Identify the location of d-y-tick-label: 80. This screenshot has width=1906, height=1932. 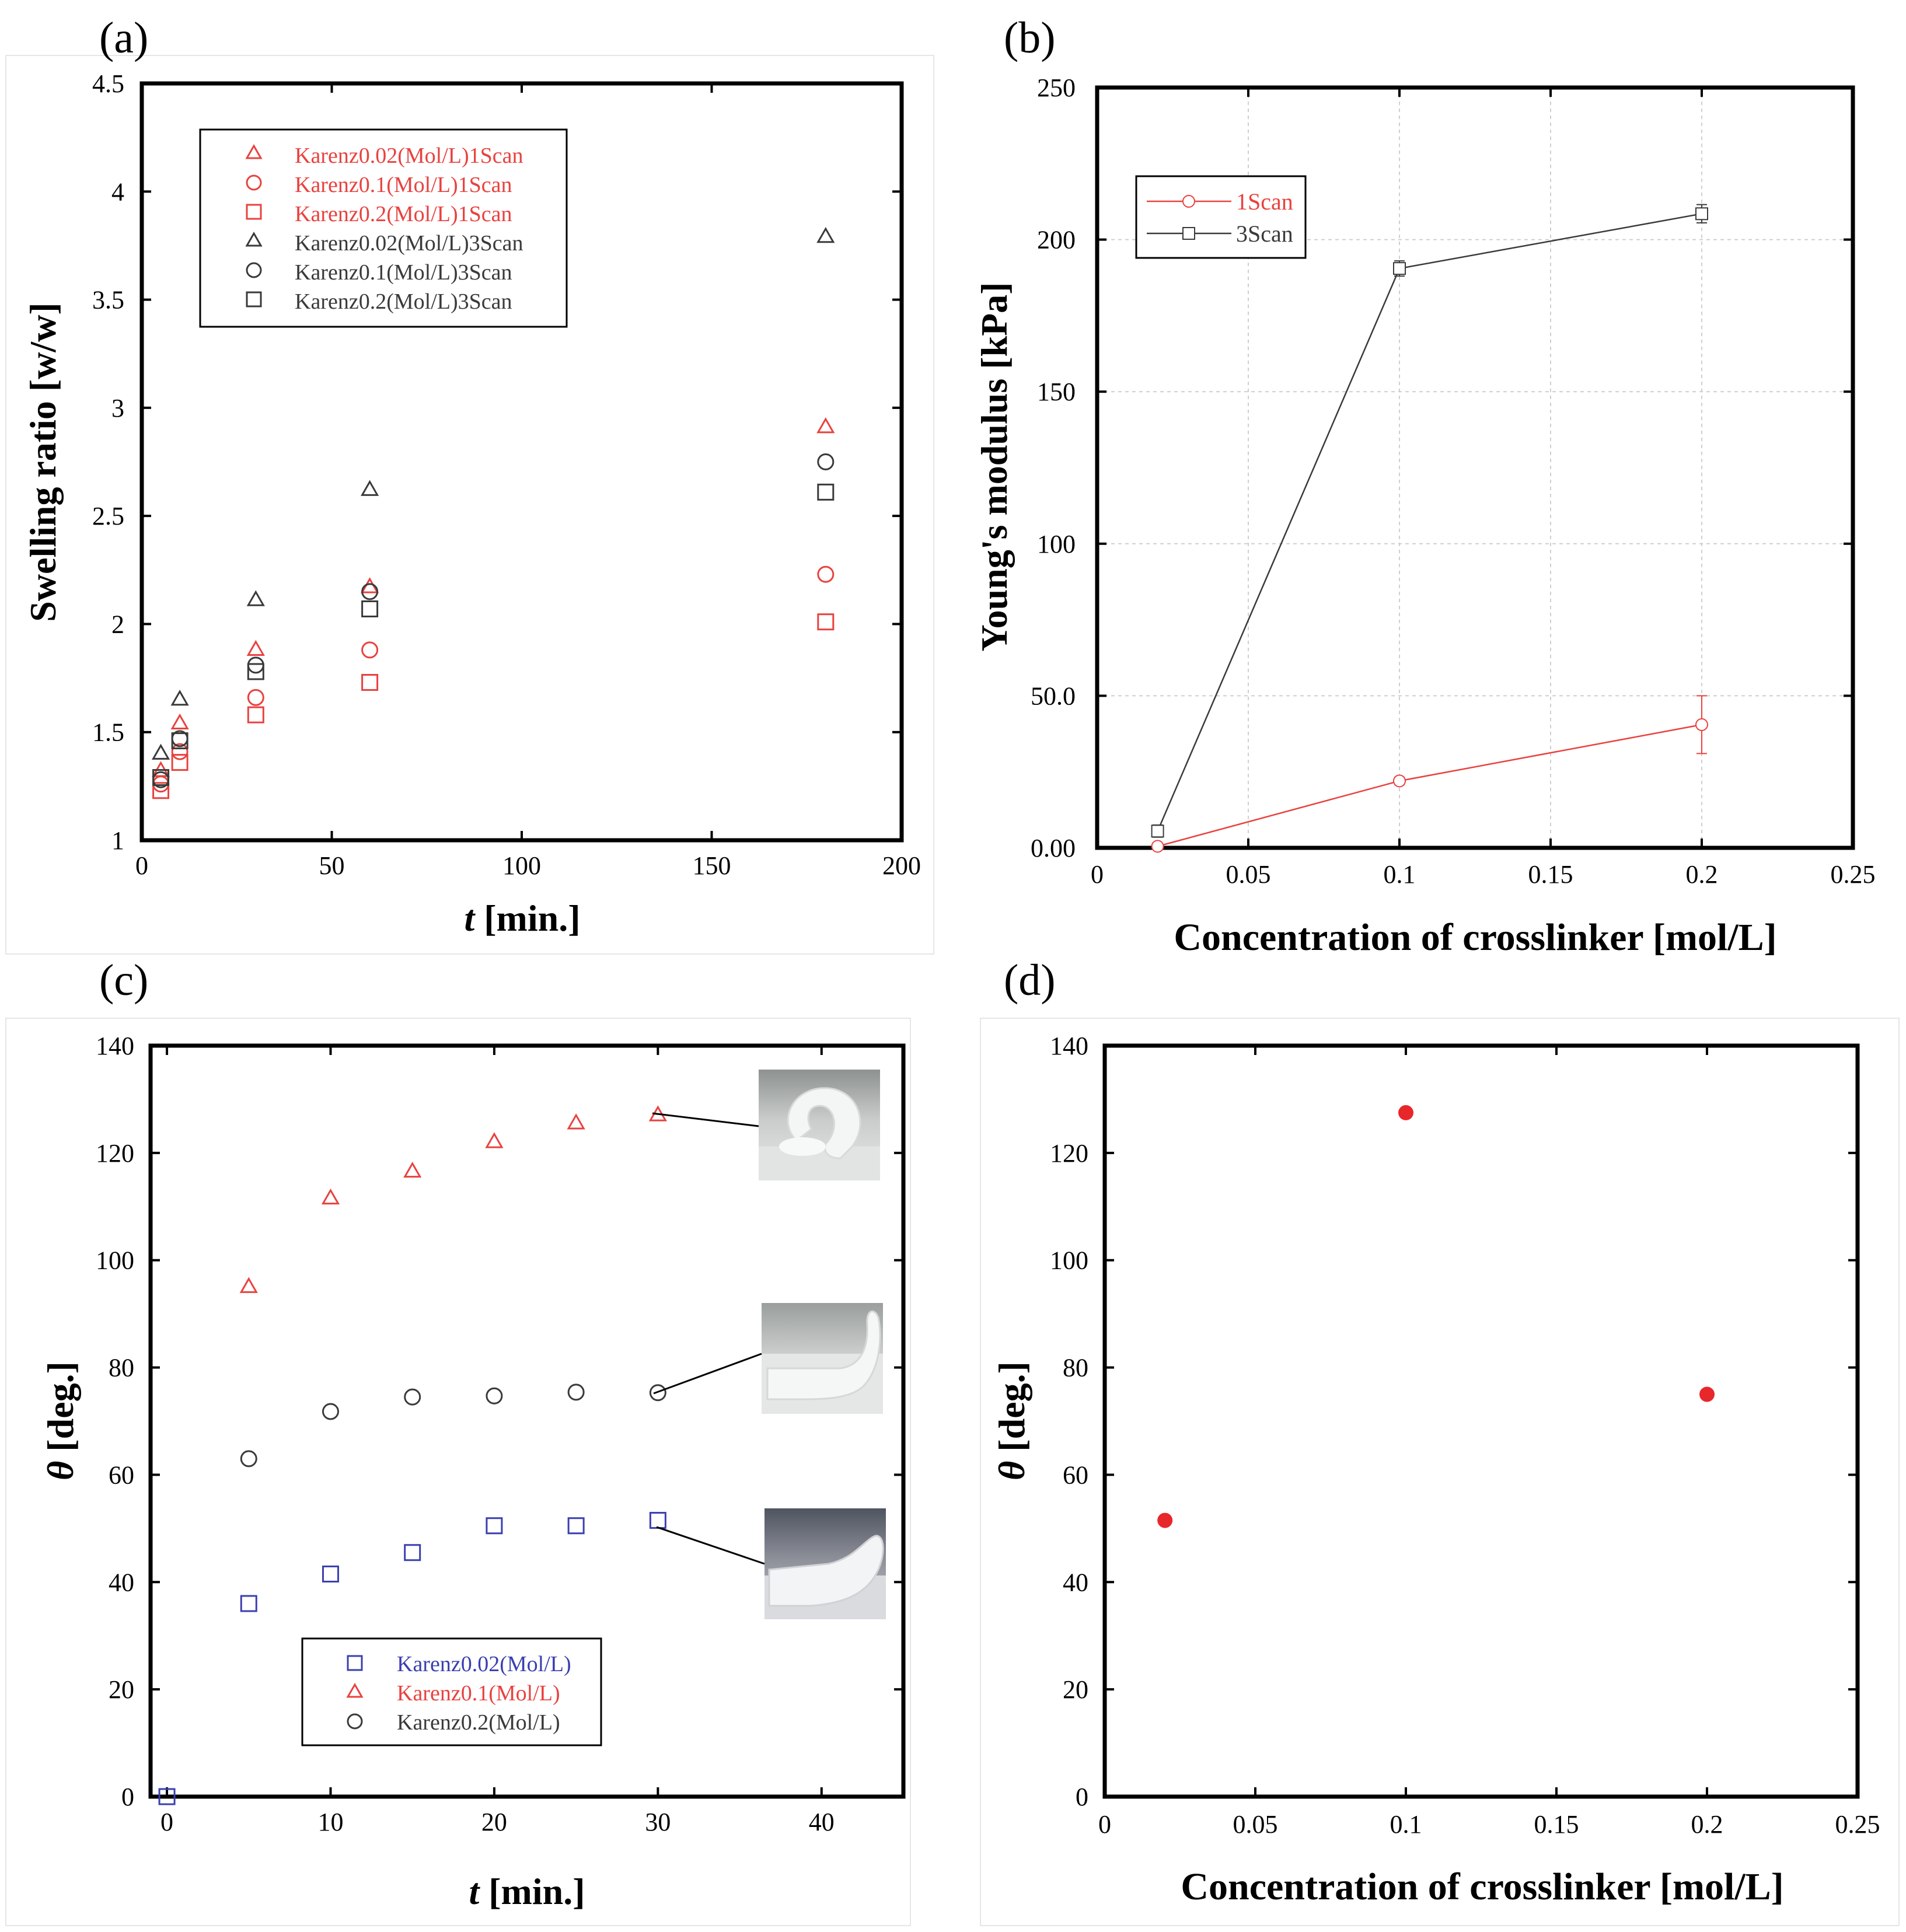
(1076, 1368).